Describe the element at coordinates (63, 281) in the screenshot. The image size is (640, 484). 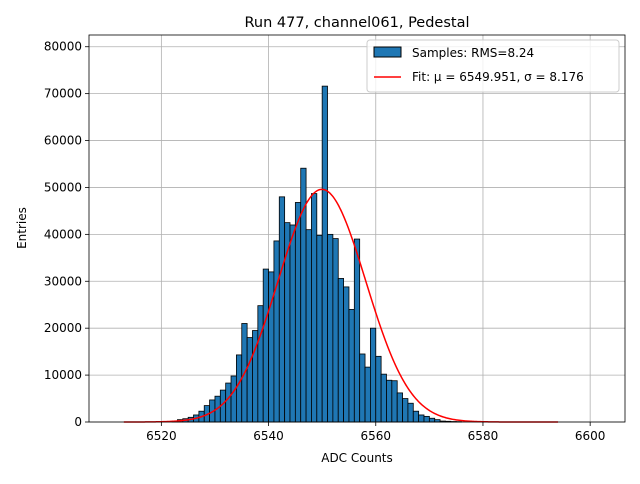
I see `y-tick-label: 30000` at that location.